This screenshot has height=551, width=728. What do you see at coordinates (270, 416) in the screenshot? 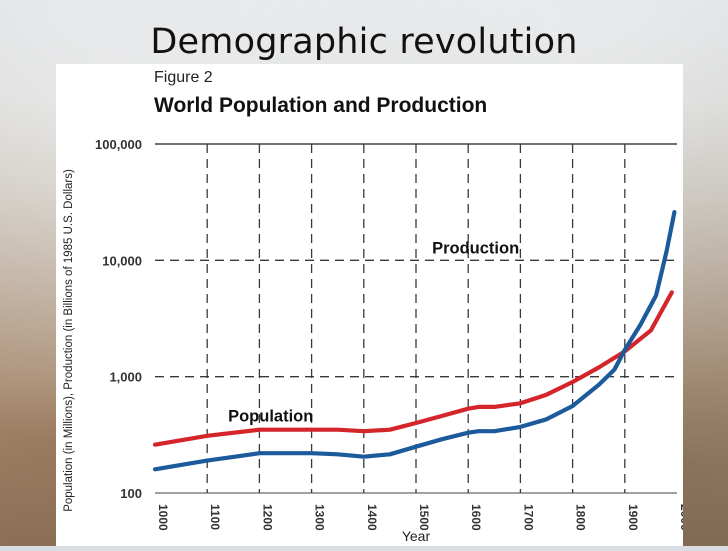
I see `series-label-population: Population` at bounding box center [270, 416].